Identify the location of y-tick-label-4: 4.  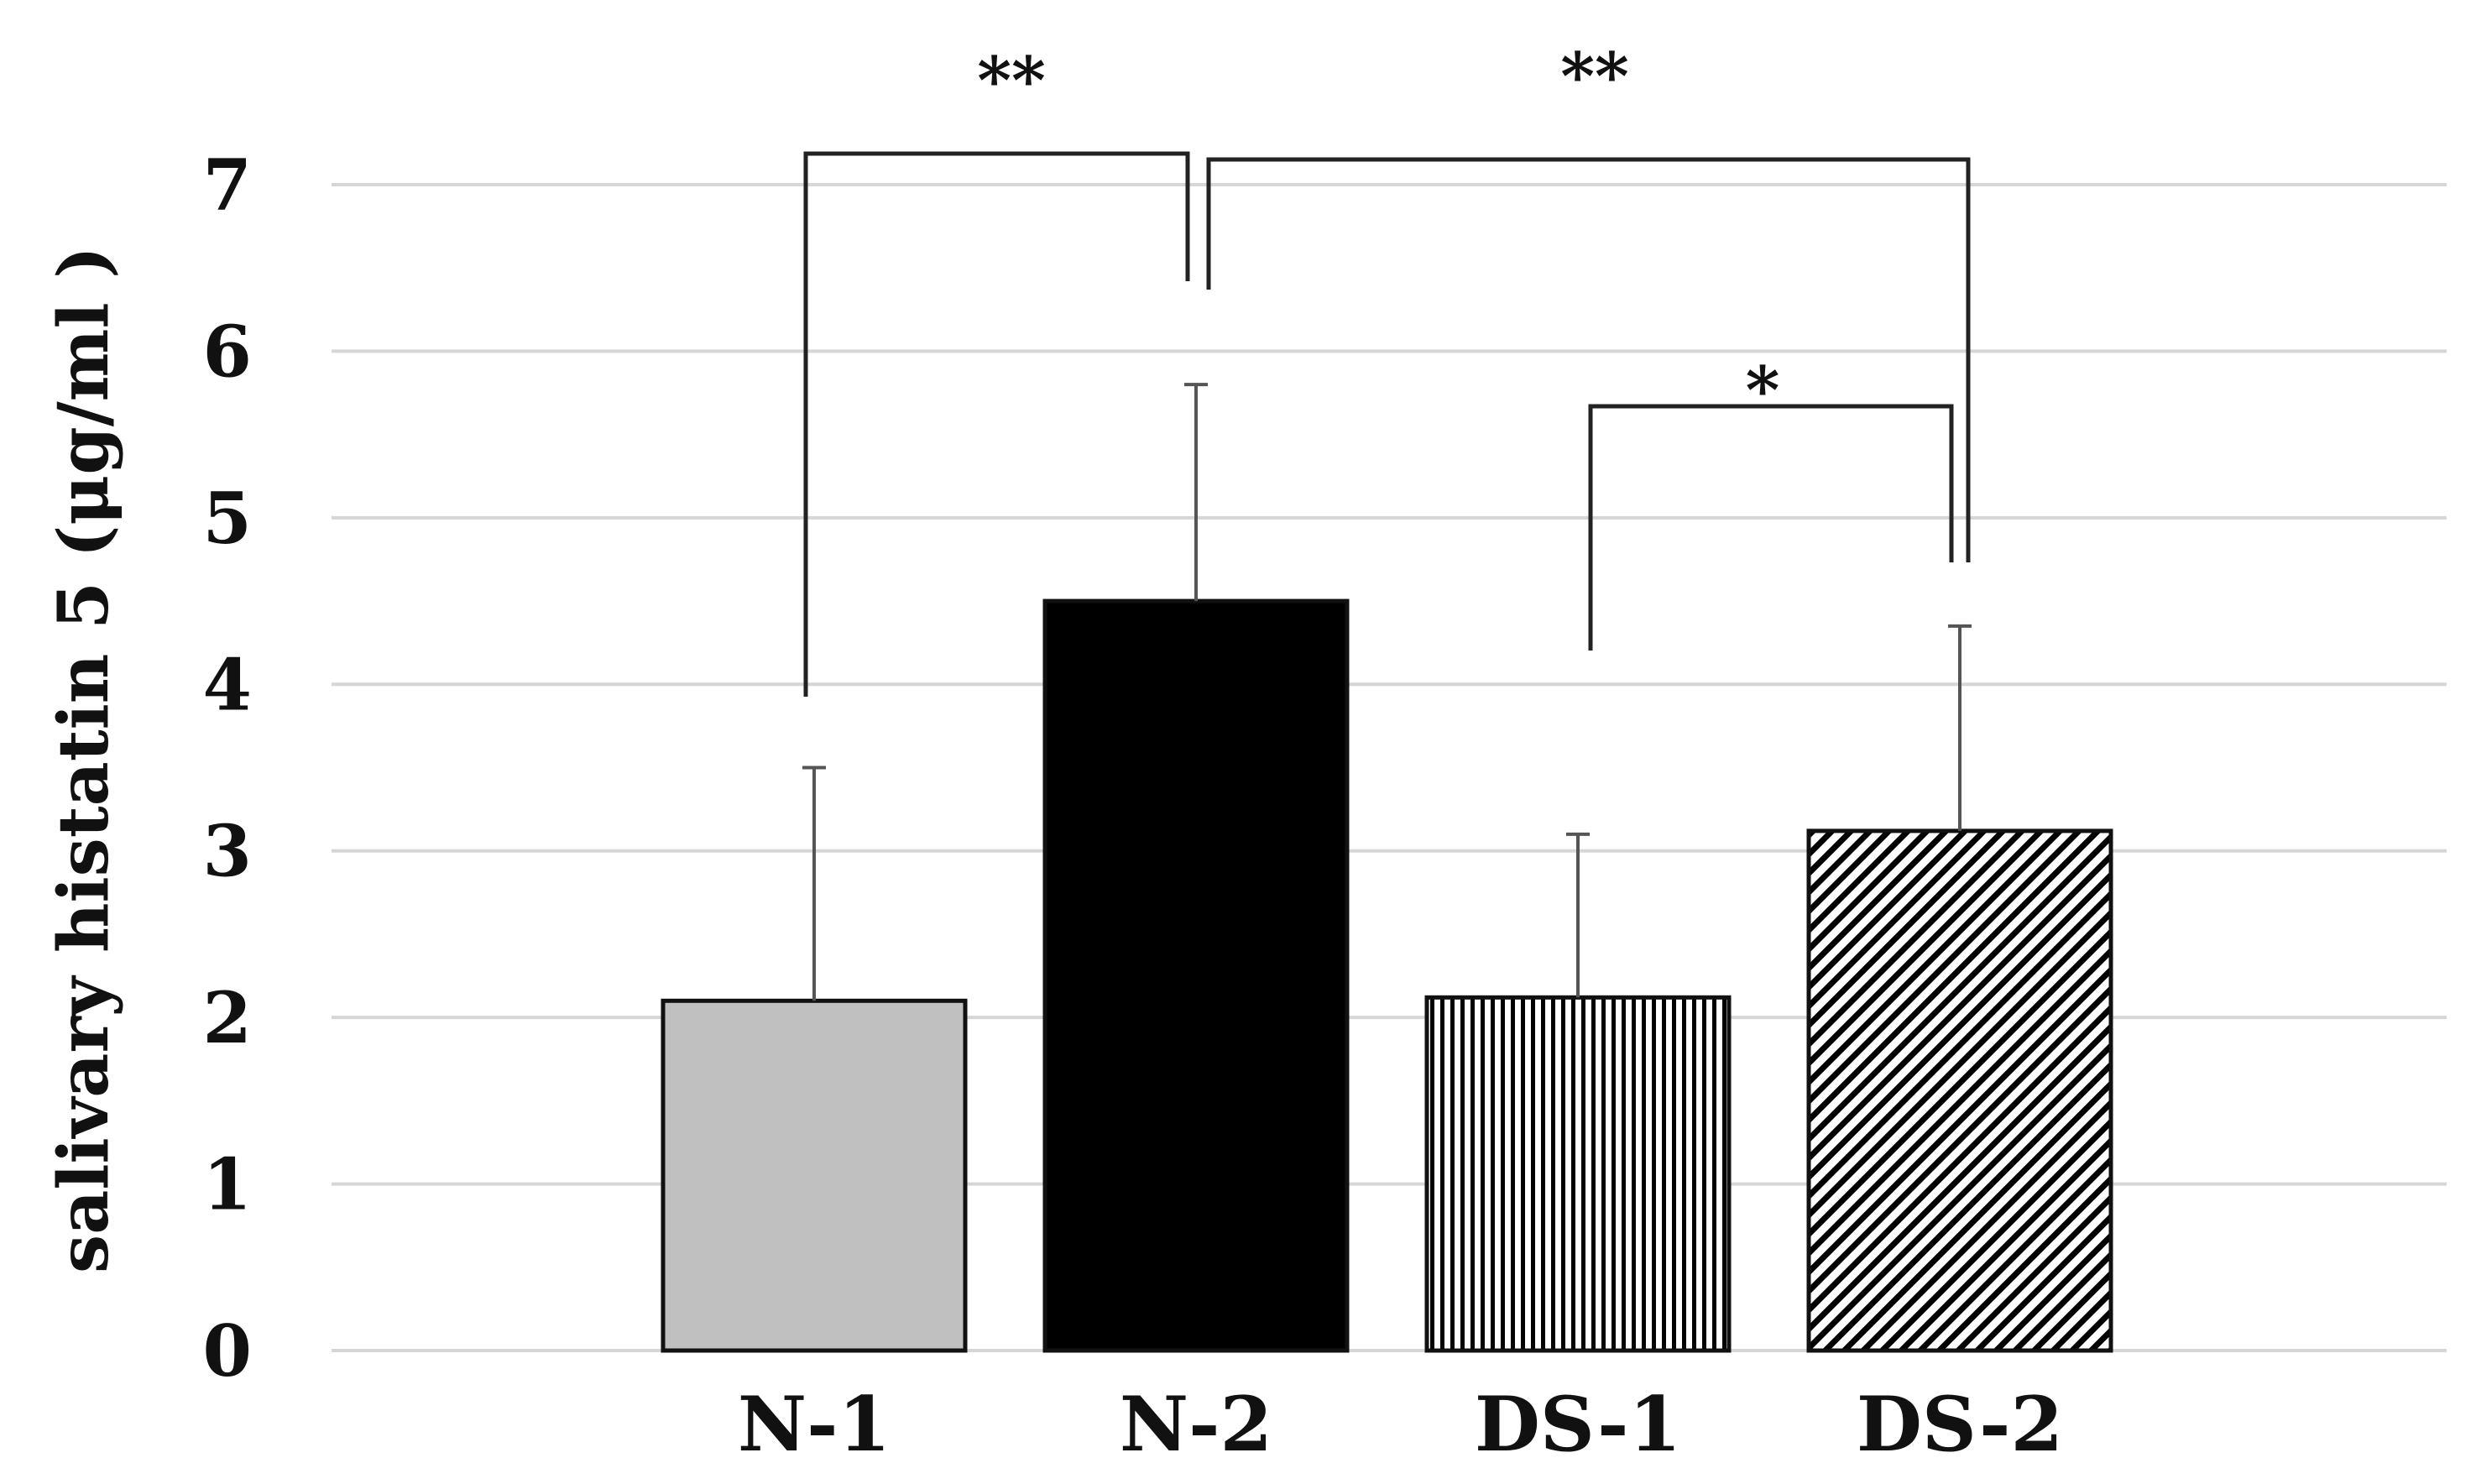
(227, 684).